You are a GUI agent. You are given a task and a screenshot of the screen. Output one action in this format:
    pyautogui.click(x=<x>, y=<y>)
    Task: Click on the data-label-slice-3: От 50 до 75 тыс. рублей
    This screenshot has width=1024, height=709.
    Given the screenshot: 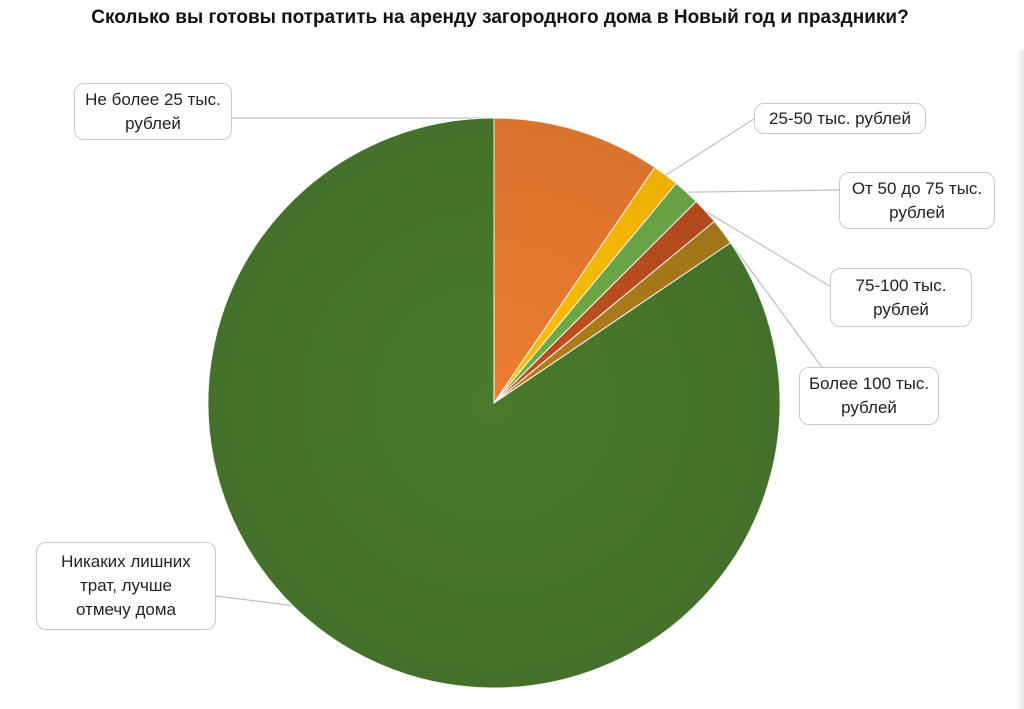 What is the action you would take?
    pyautogui.click(x=917, y=200)
    